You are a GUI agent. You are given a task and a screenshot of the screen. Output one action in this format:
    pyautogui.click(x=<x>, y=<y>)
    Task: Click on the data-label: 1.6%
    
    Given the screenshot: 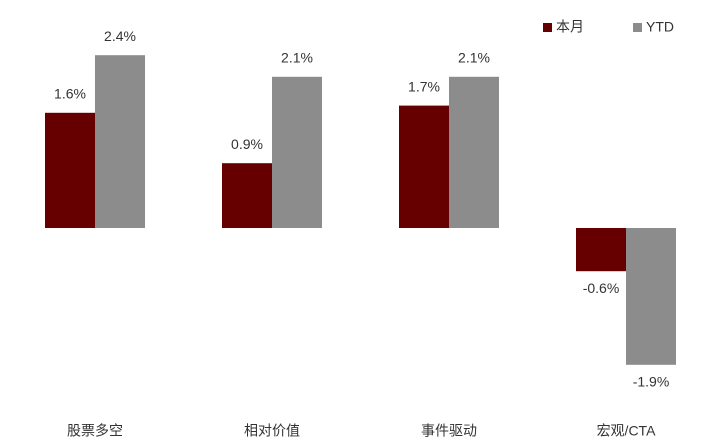 What is the action you would take?
    pyautogui.click(x=70, y=94)
    